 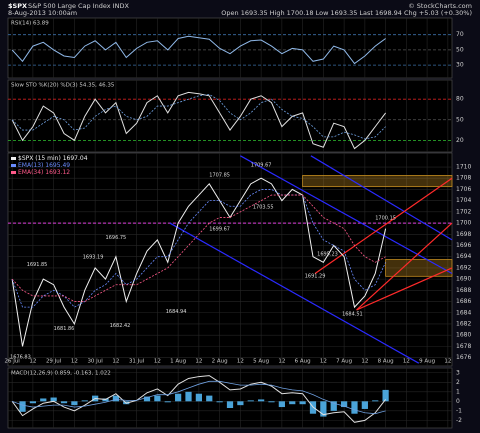 I want to click on y-tick-label: 1688, so click(x=463, y=290).